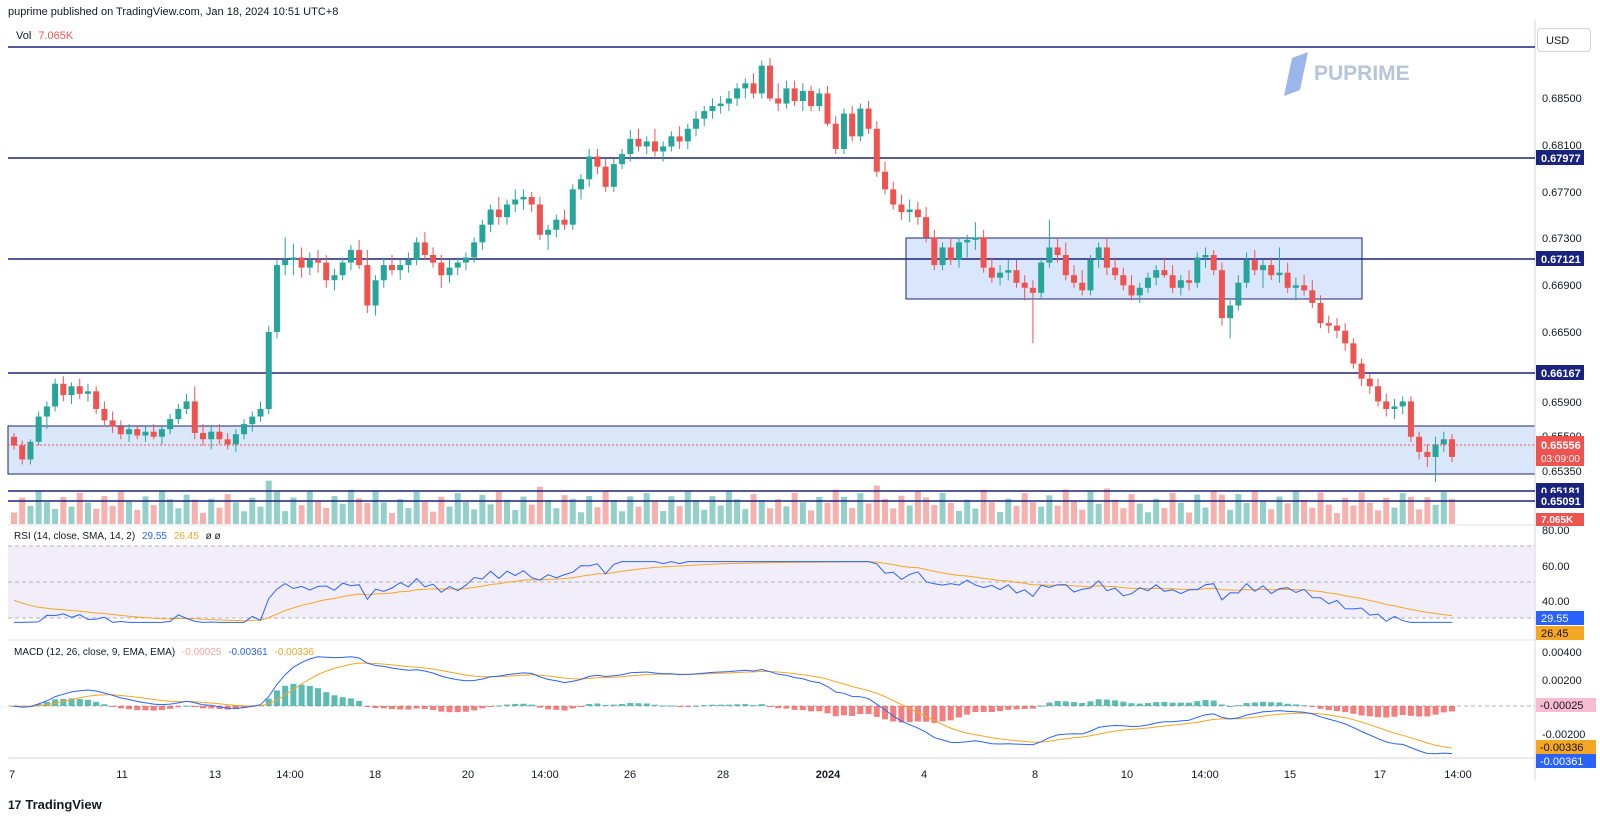 Image resolution: width=1600 pixels, height=819 pixels. What do you see at coordinates (1561, 374) in the screenshot?
I see `level-price-tag-label: 0.66167` at bounding box center [1561, 374].